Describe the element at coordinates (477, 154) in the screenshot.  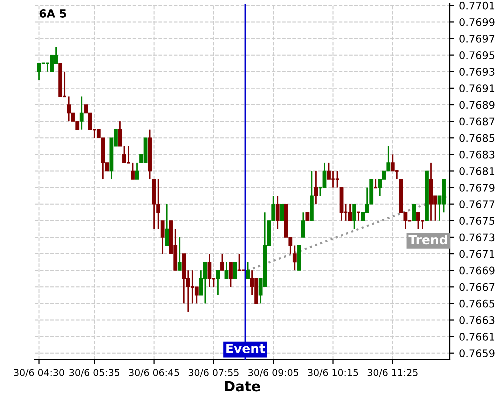
I see `y-tick-label: 0.7683` at that location.